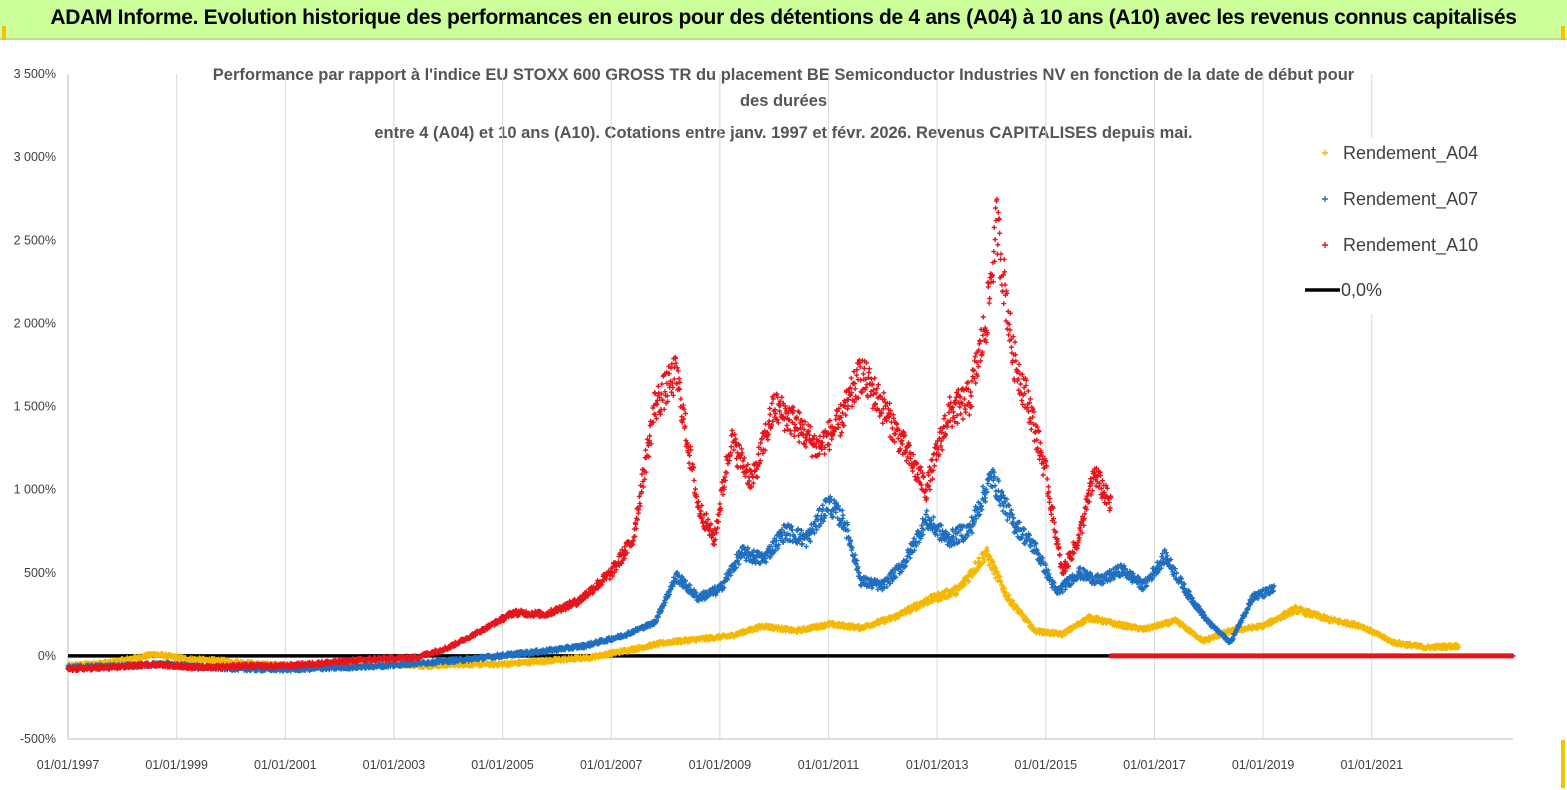 This screenshot has height=790, width=1567. What do you see at coordinates (937, 765) in the screenshot?
I see `x-tick-label: 01/01/2013` at bounding box center [937, 765].